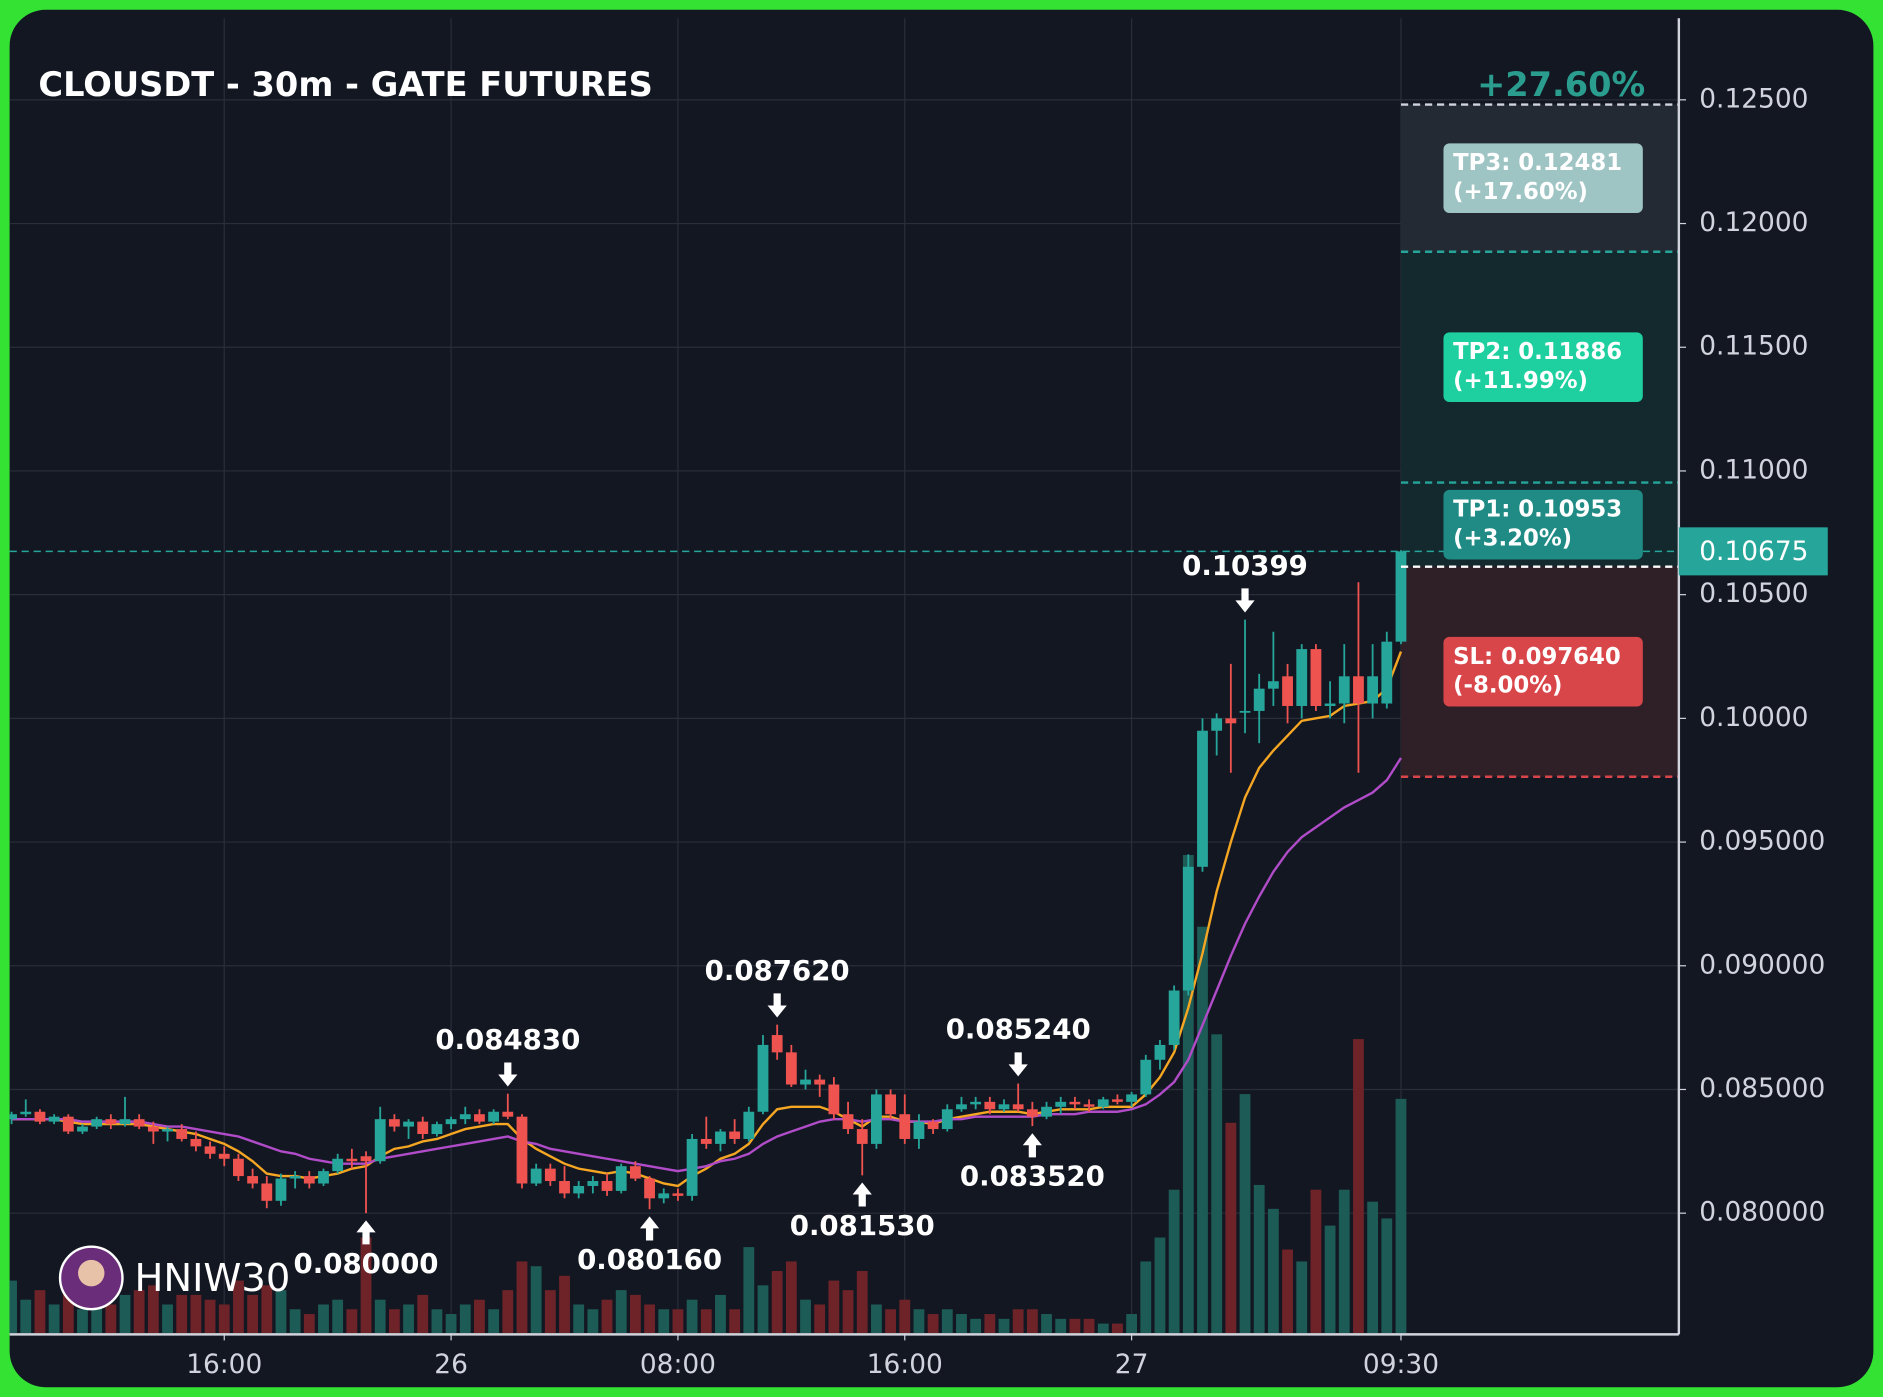  I want to click on x-tick-label: 08:00, so click(678, 1364).